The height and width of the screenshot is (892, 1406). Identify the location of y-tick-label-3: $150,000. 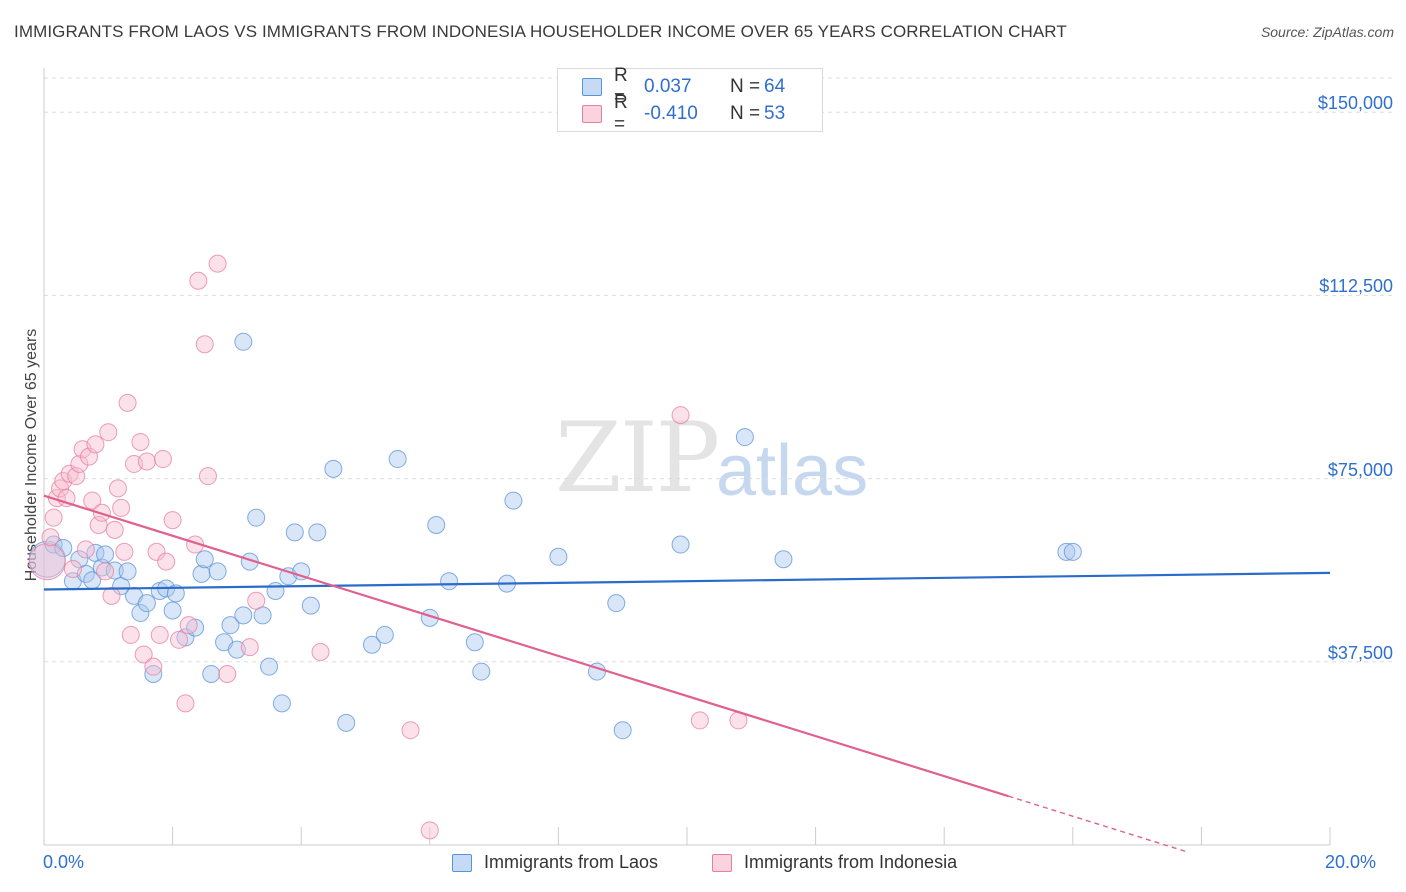
(1355, 103).